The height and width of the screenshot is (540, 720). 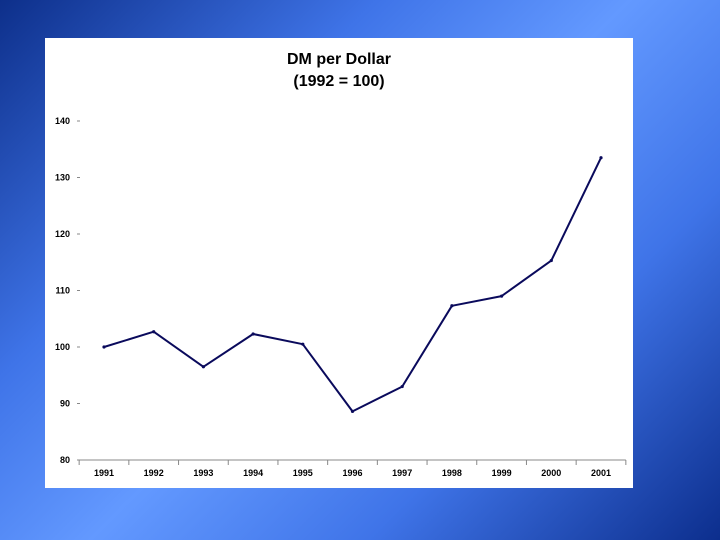 What do you see at coordinates (338, 59) in the screenshot?
I see `chart-title: DM per Dollar` at bounding box center [338, 59].